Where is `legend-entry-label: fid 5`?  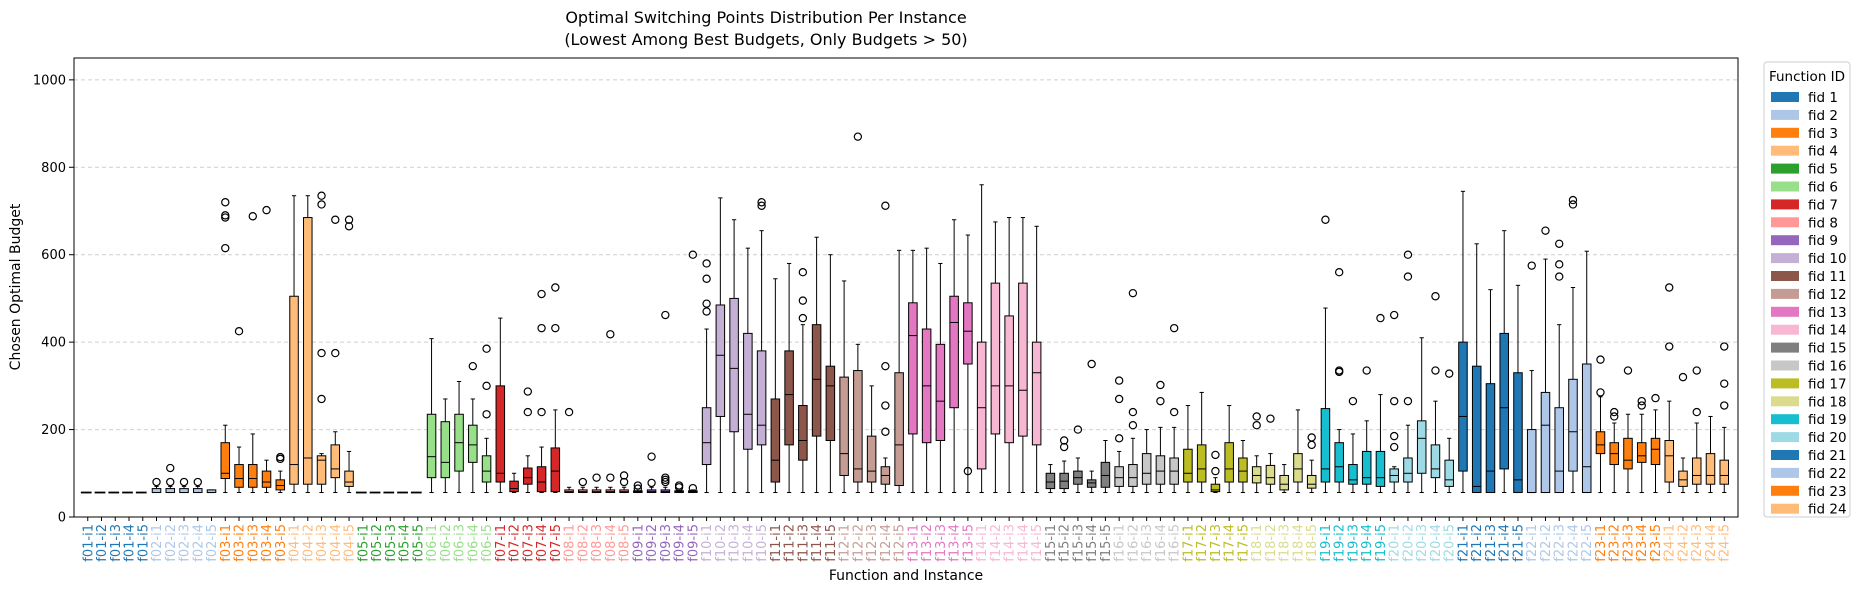
legend-entry-label: fid 5 is located at coordinates (1823, 170).